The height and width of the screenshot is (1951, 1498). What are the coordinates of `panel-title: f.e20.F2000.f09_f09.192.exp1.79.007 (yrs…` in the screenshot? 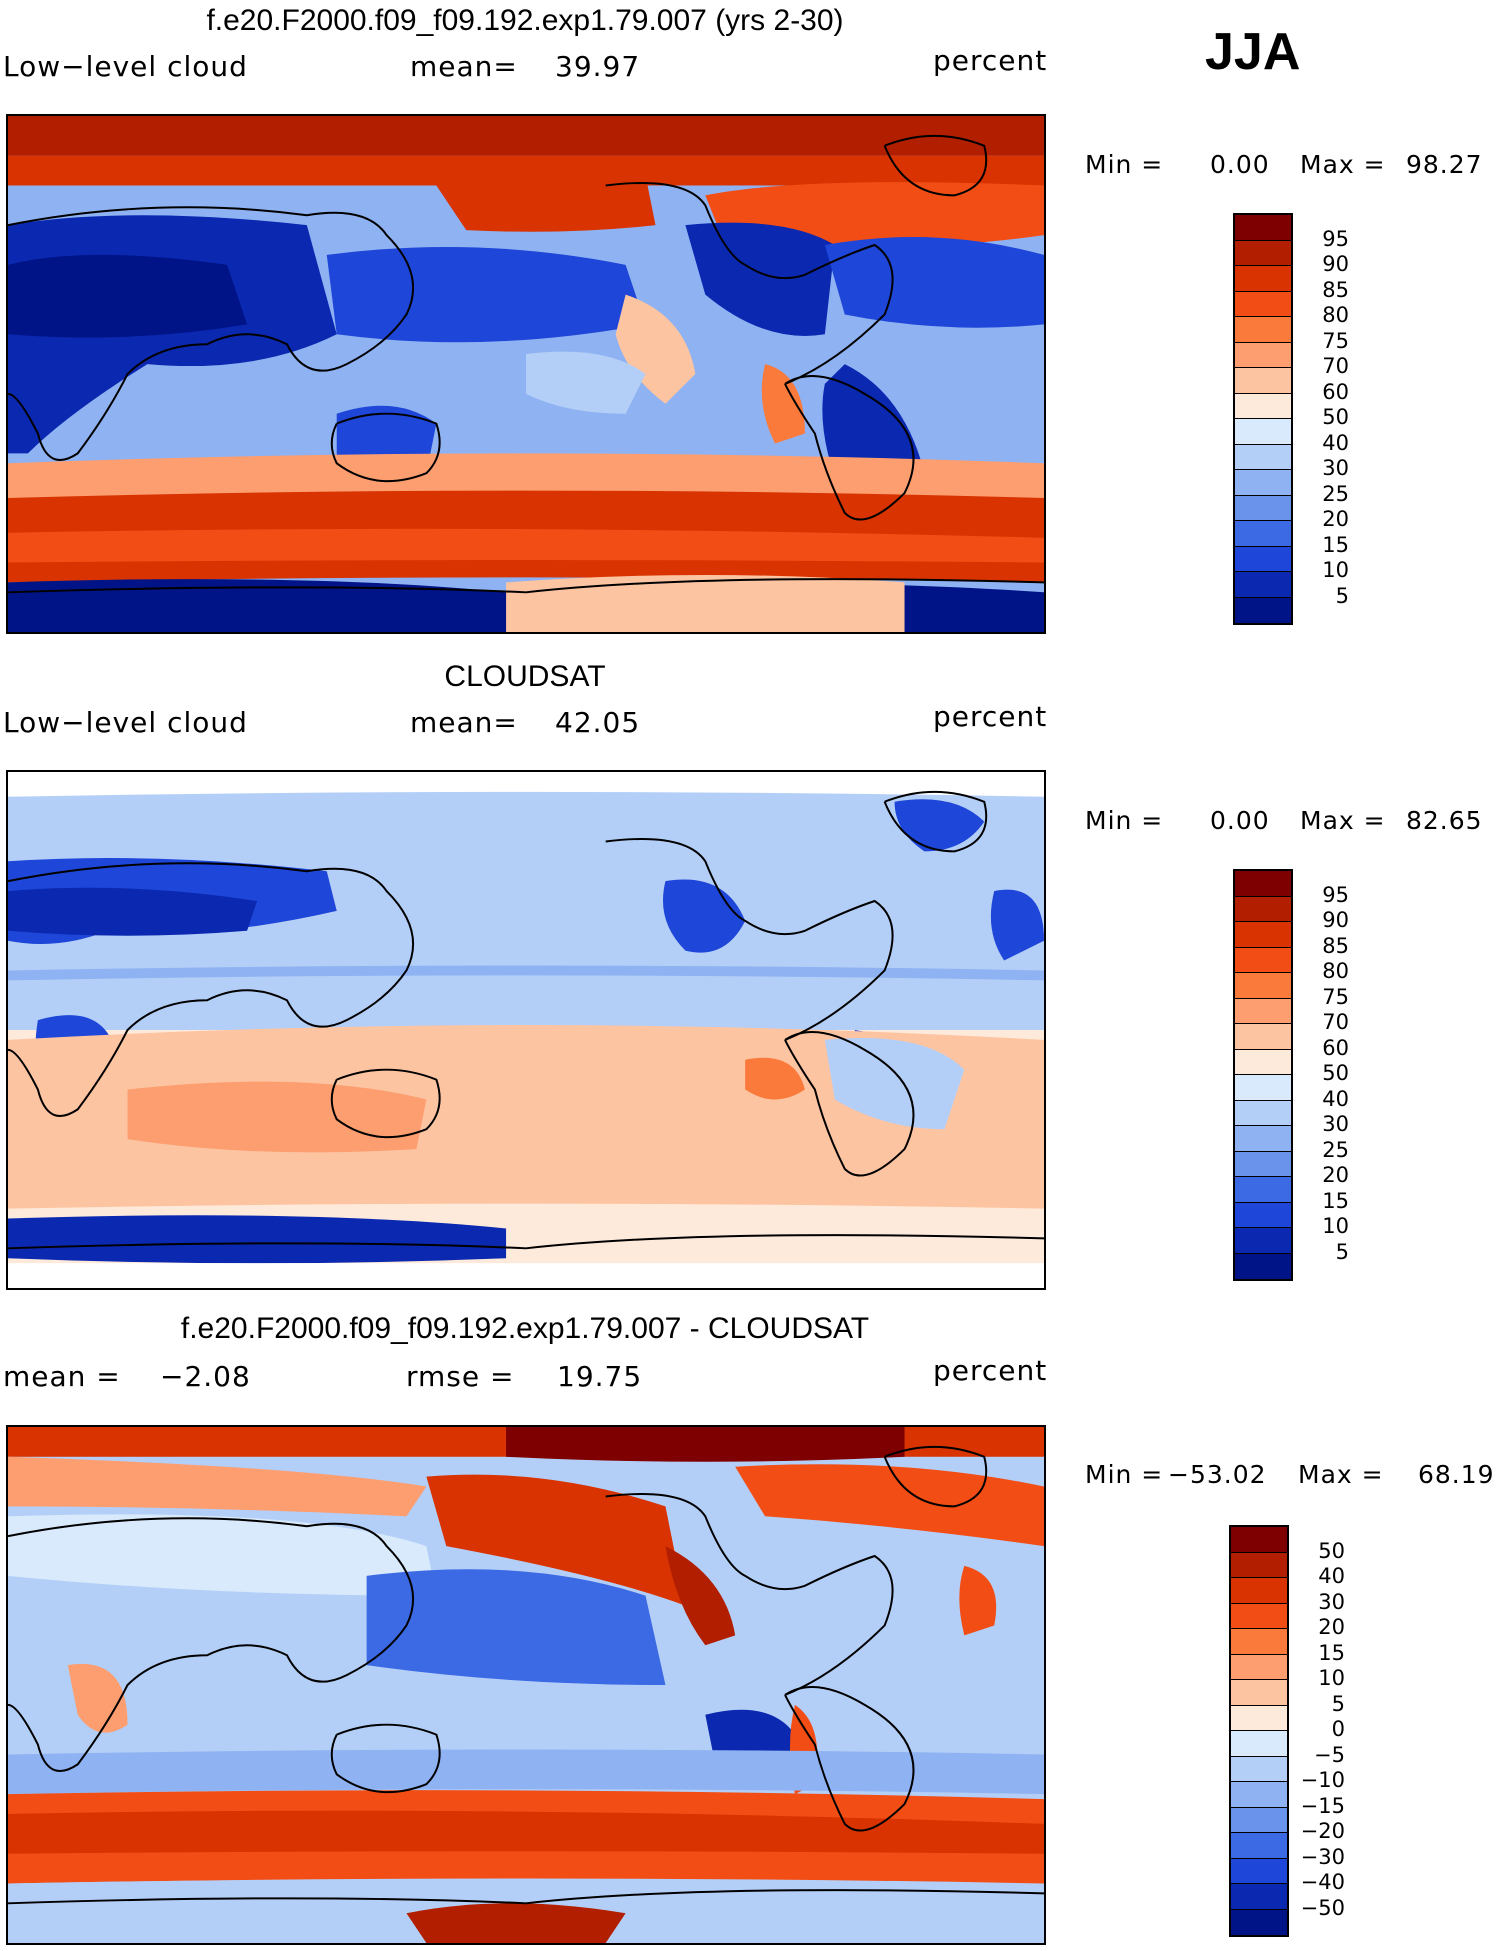 It's located at (525, 20).